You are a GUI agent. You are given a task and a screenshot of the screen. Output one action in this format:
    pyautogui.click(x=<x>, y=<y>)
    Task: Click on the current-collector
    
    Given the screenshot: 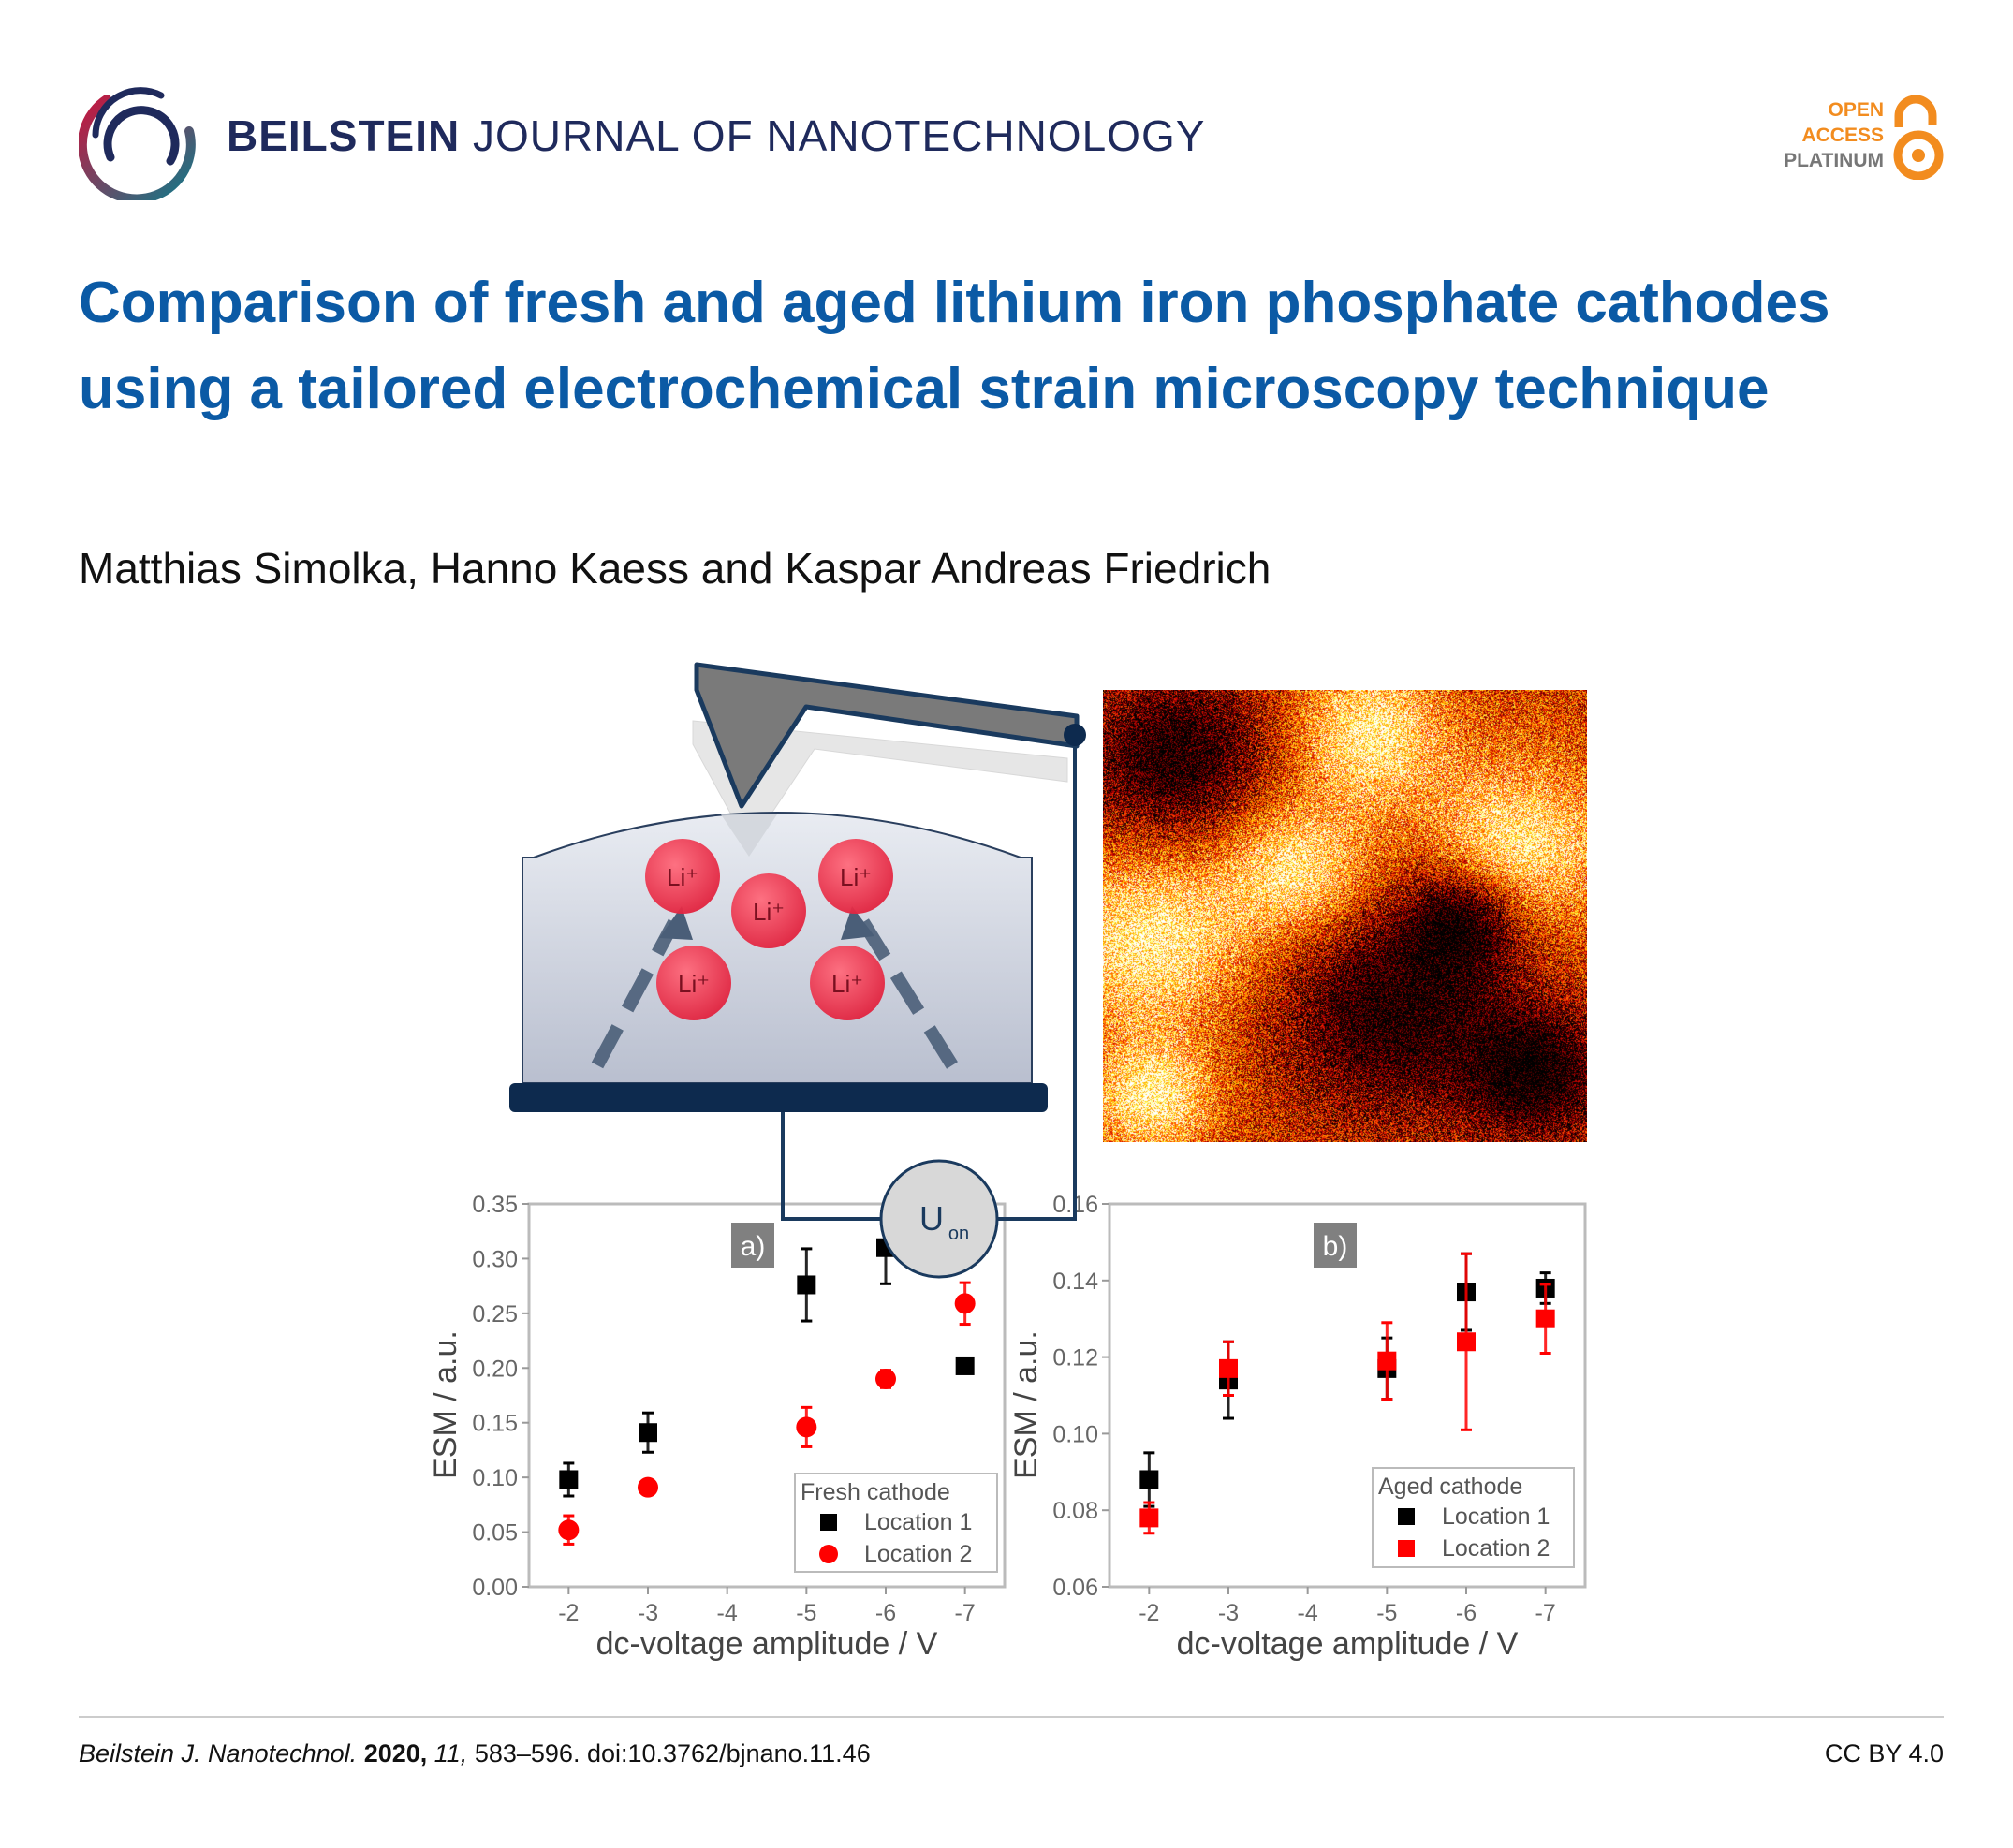 What is the action you would take?
    pyautogui.click(x=778, y=1097)
    